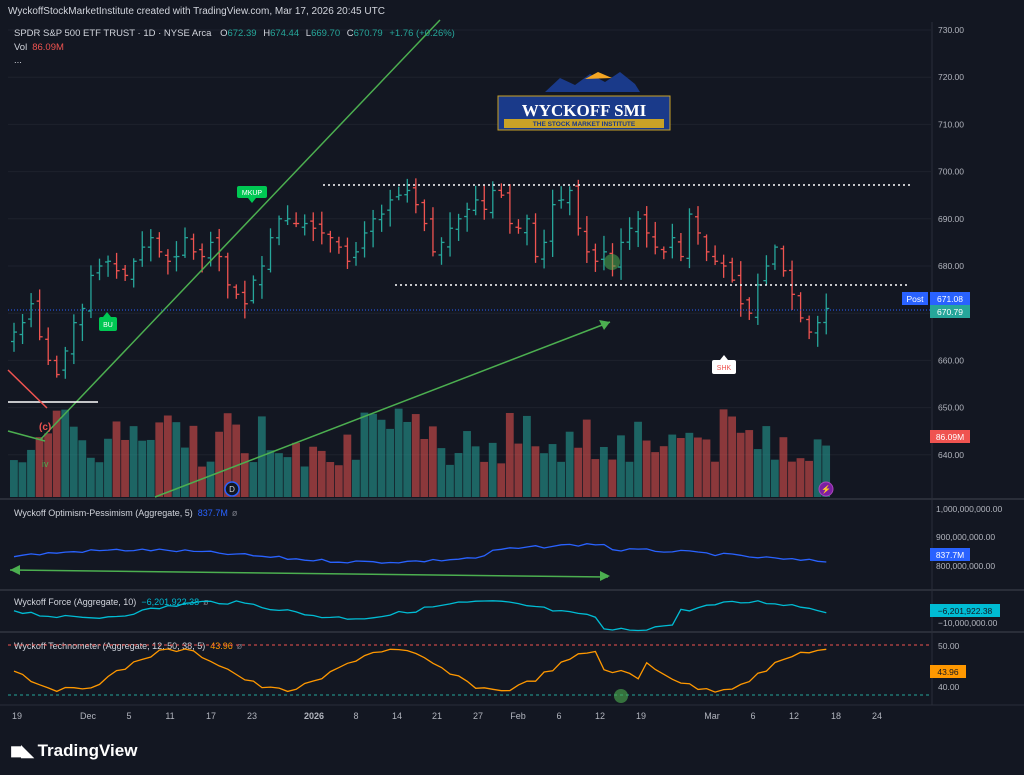 This screenshot has height=775, width=1024. I want to click on post-price-badge: Post 671.08, so click(936, 298).